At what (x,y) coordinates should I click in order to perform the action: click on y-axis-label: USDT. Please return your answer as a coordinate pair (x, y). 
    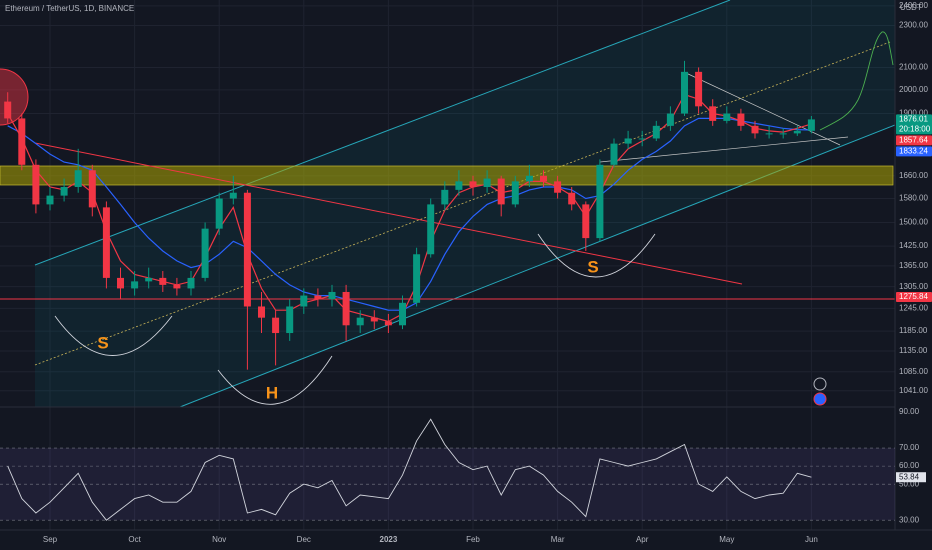
    Looking at the image, I should click on (911, 7).